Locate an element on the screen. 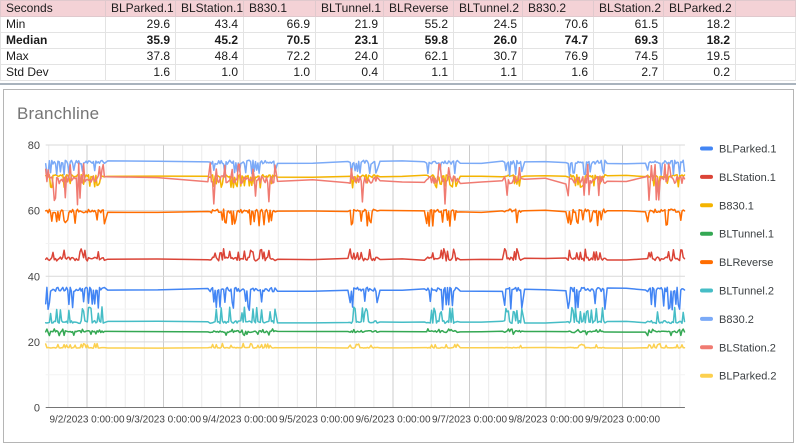  legend-label: BLParked.1 is located at coordinates (747, 150).